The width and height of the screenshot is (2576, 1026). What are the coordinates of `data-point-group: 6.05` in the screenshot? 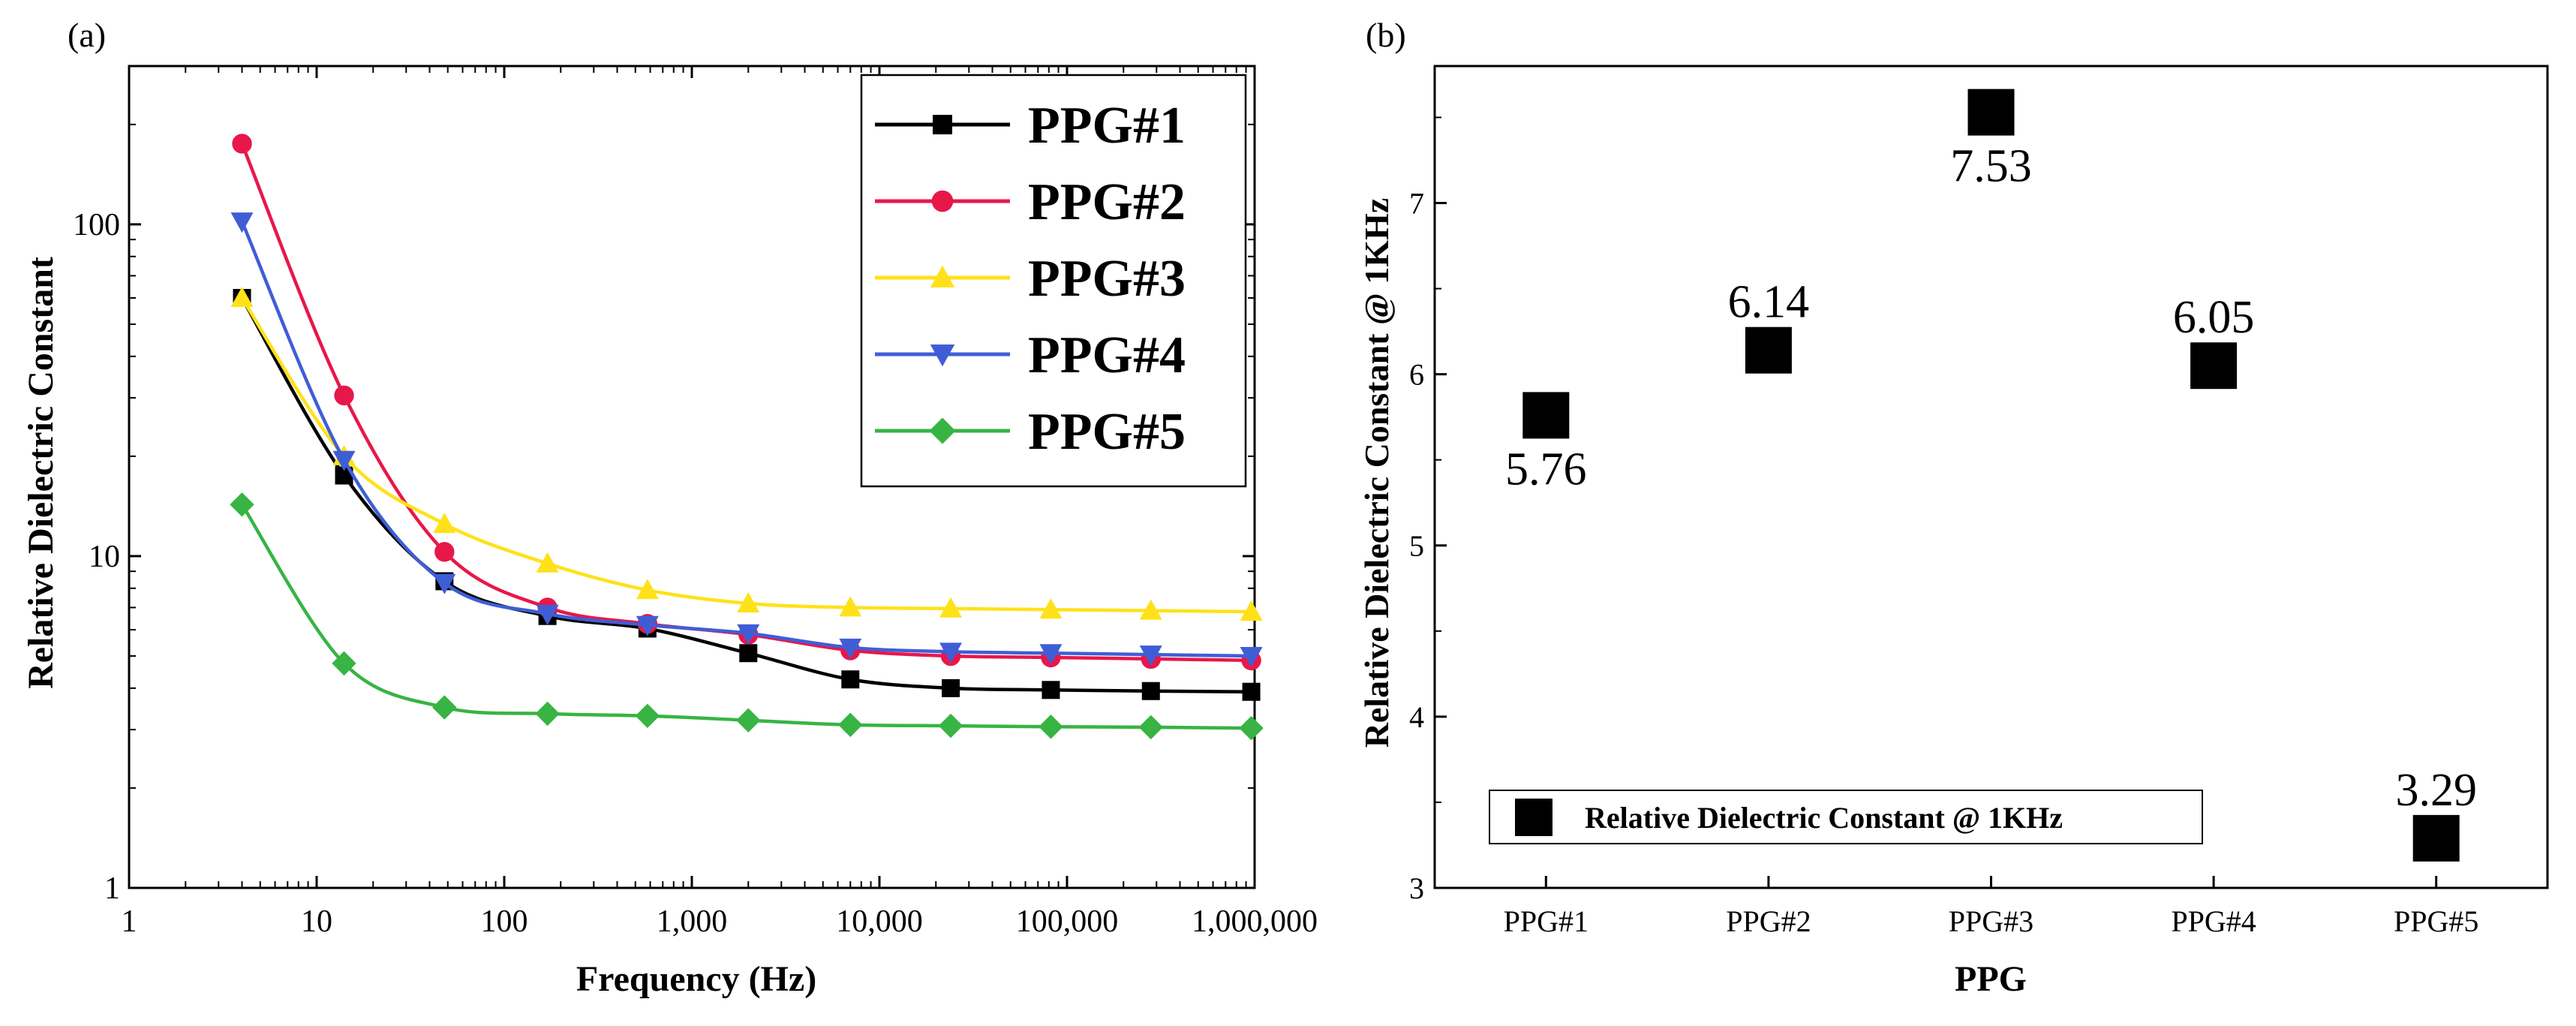 It's located at (2214, 341).